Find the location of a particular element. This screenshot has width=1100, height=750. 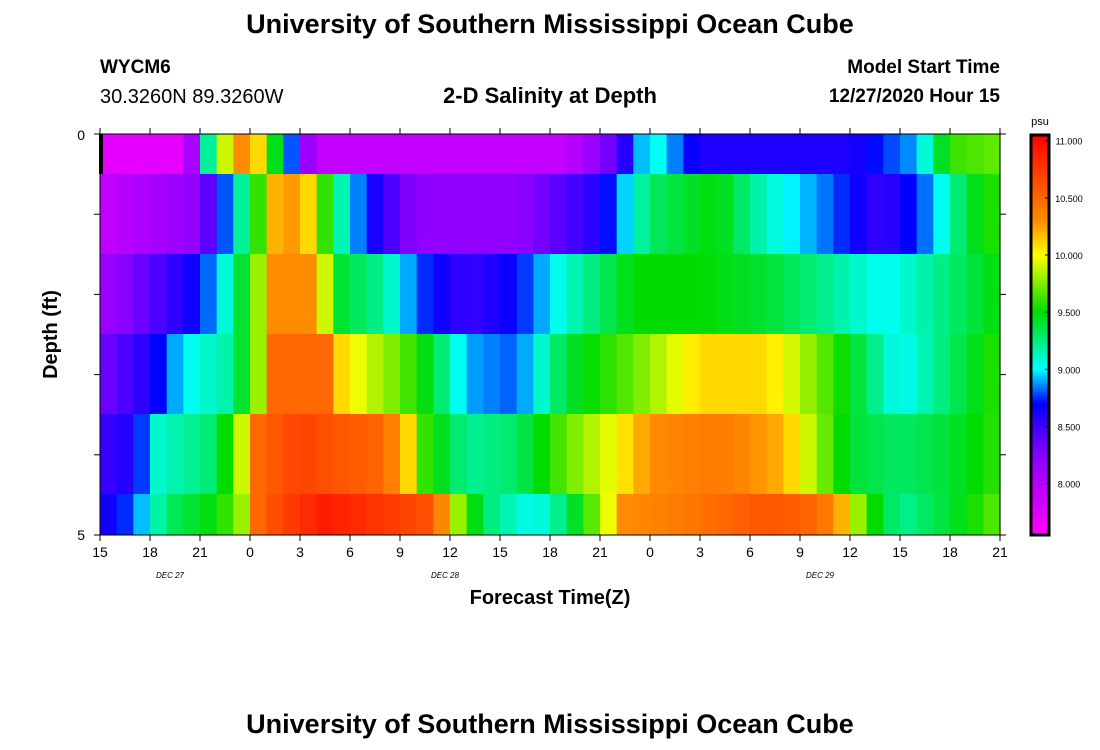

date-label: DEC 27 is located at coordinates (170, 575).